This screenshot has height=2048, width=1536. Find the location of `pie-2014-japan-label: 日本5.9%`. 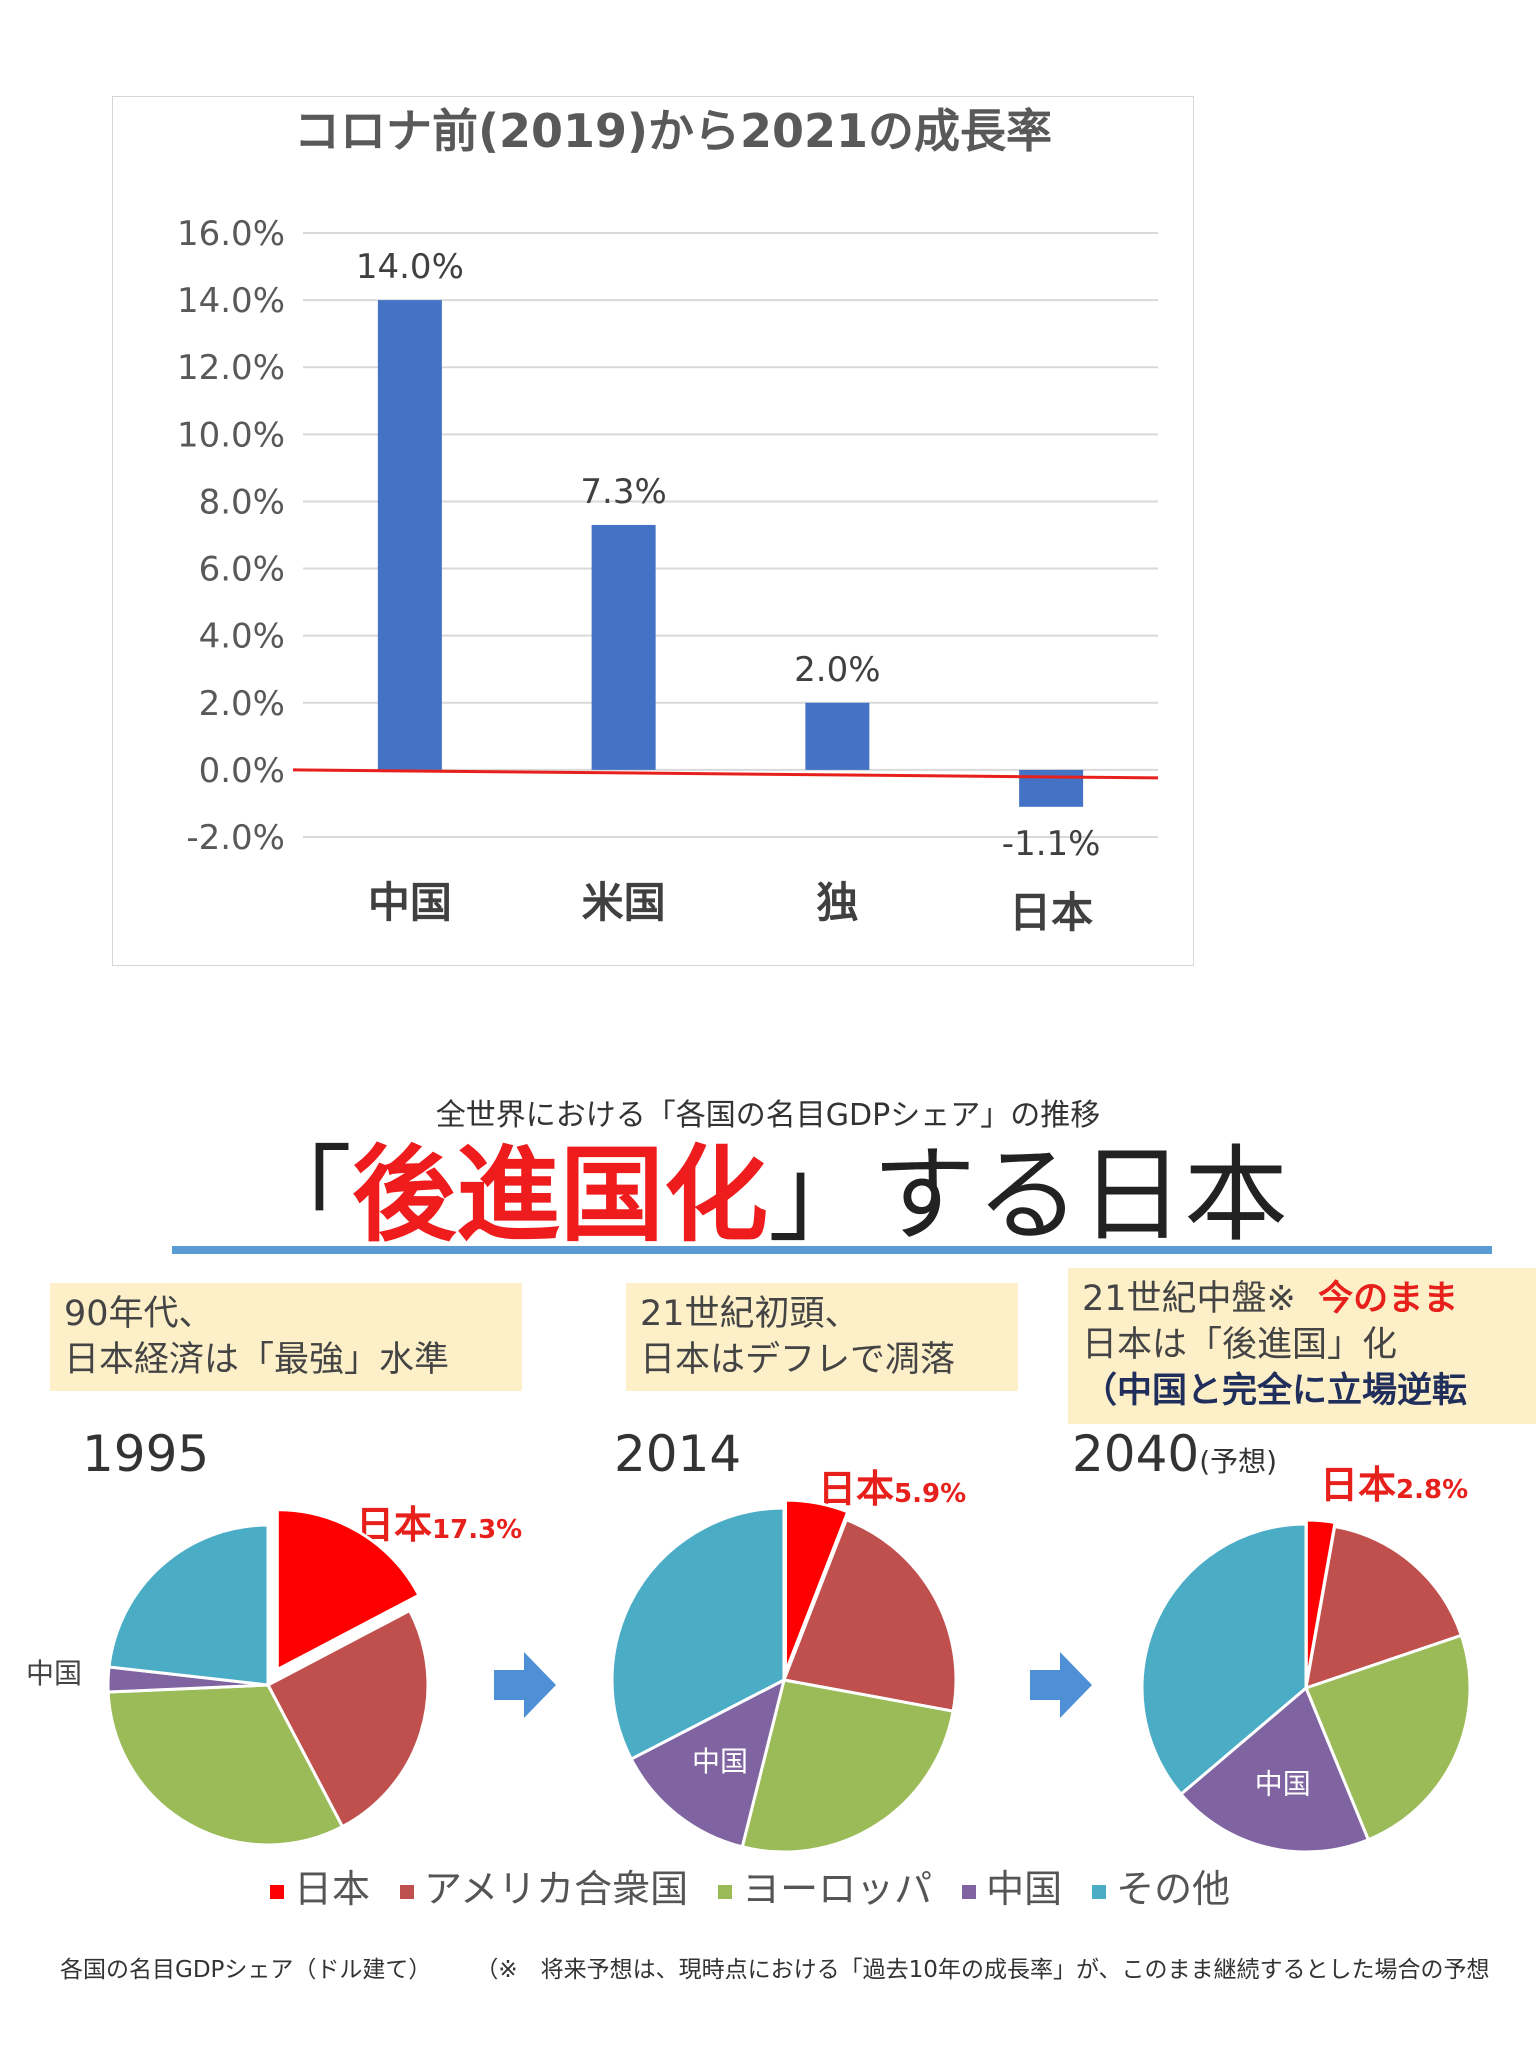

pie-2014-japan-label: 日本5.9% is located at coordinates (892, 1489).